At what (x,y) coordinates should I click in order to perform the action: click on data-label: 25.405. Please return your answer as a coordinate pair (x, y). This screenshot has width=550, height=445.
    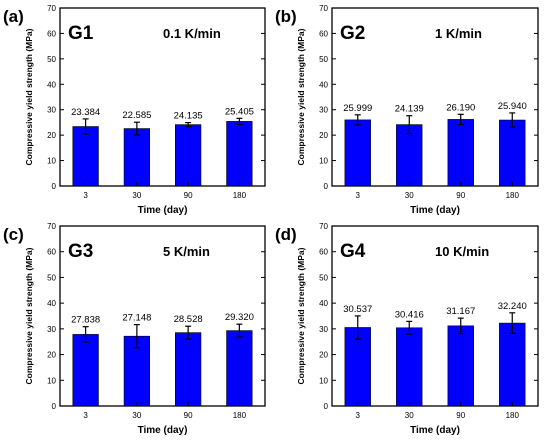
    Looking at the image, I should click on (239, 111).